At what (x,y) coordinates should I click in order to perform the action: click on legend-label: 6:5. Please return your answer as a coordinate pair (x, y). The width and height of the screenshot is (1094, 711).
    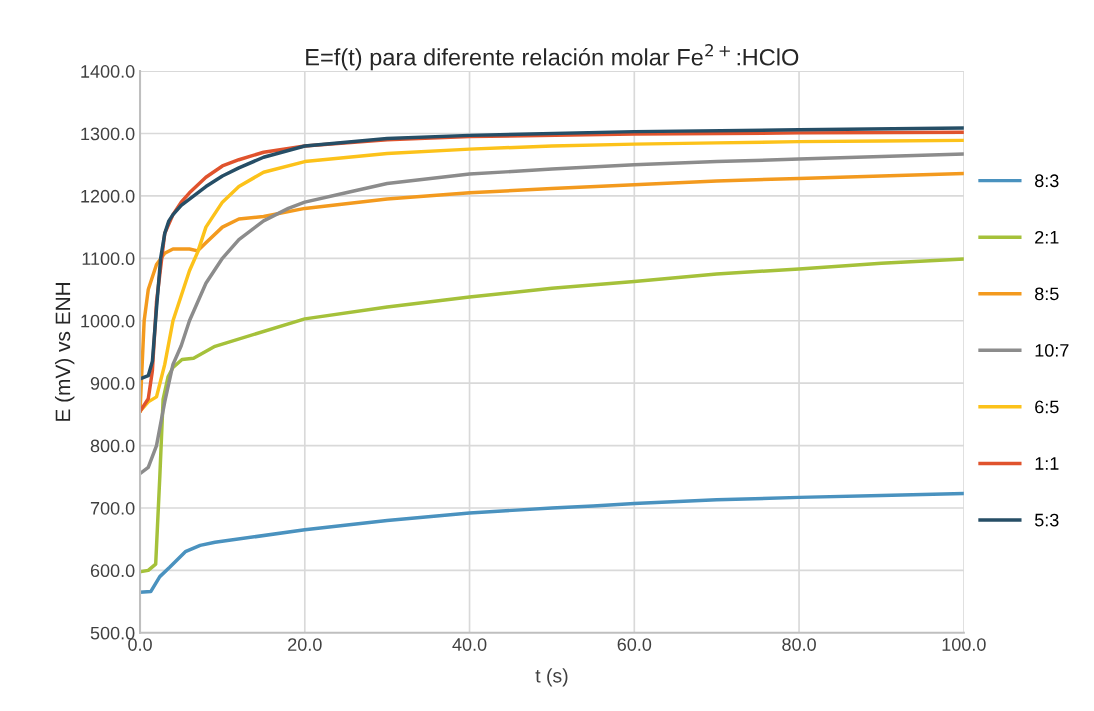
    Looking at the image, I should click on (1047, 407).